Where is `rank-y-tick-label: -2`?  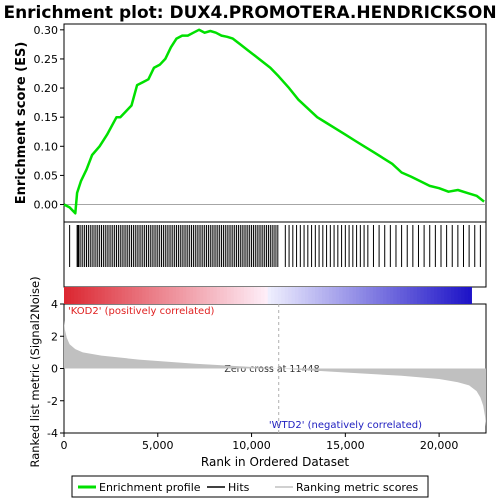
rank-y-tick-label: -2 is located at coordinates (52, 401).